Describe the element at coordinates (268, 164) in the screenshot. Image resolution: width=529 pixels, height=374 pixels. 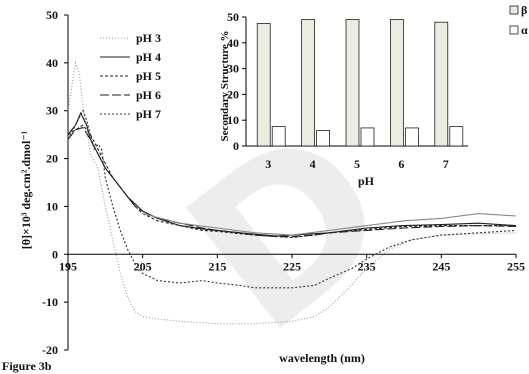
I see `inset-x-tick-label: 3` at that location.